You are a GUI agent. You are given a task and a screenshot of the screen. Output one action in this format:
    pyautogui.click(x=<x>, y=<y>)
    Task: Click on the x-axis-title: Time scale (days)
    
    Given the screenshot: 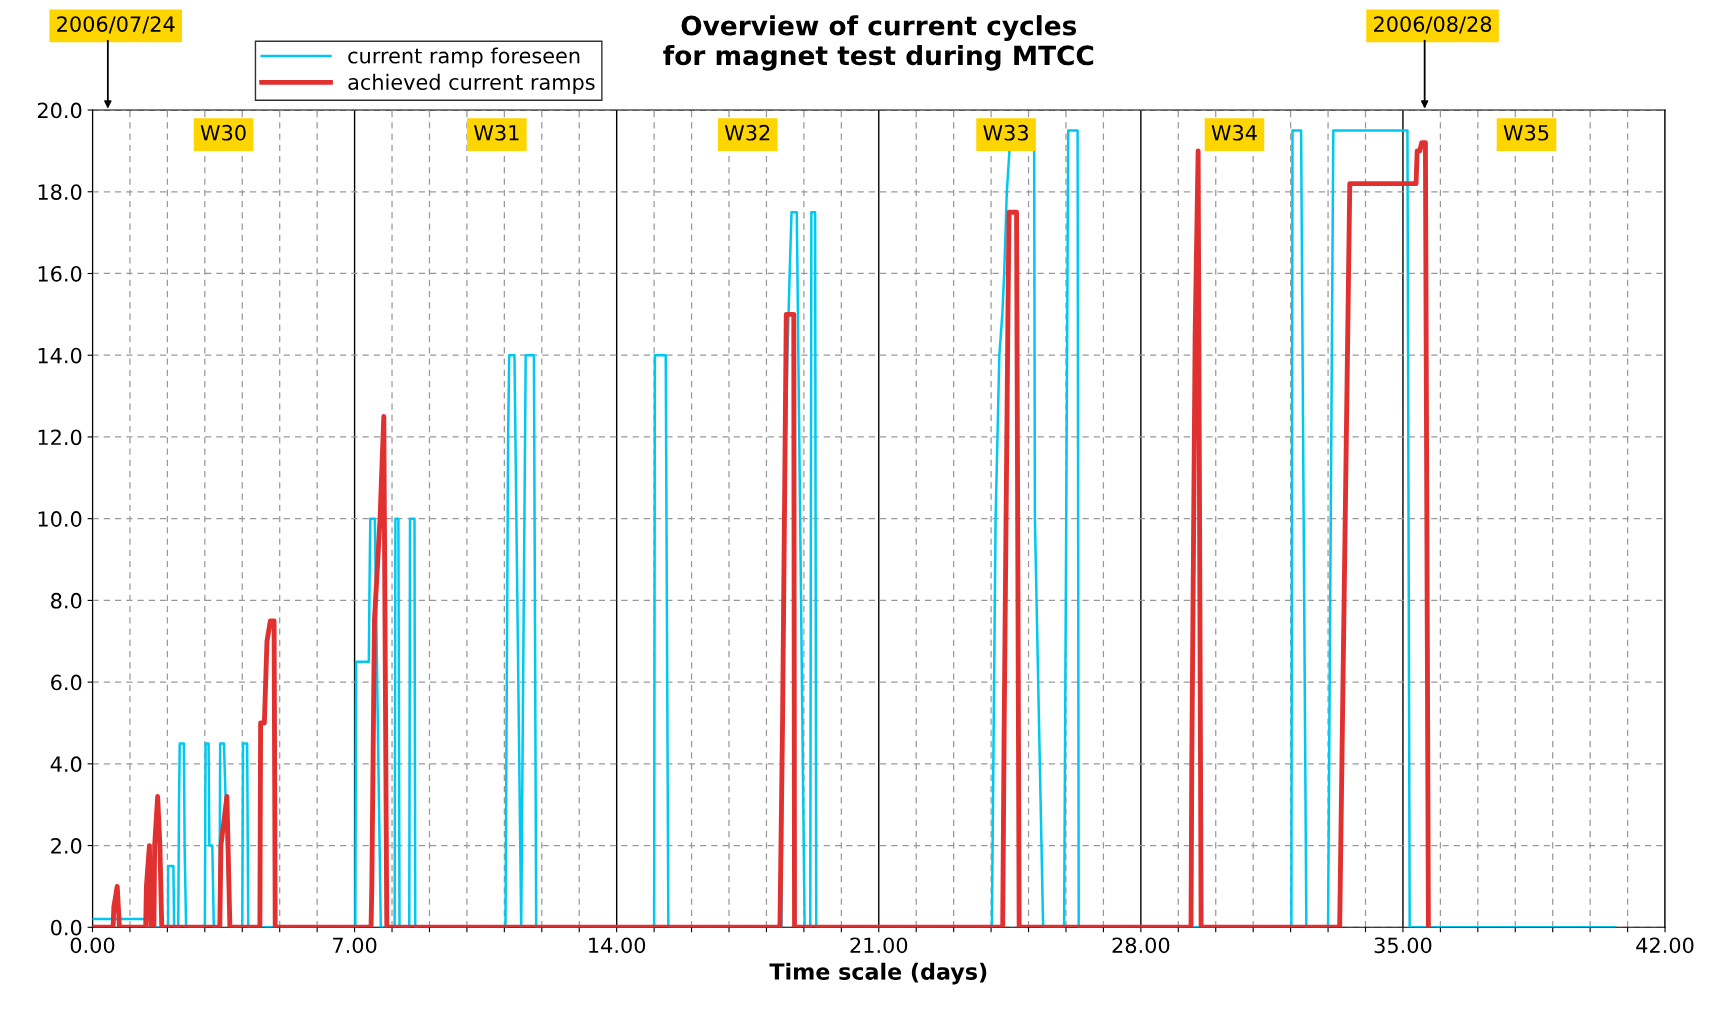 What is the action you would take?
    pyautogui.click(x=878, y=973)
    